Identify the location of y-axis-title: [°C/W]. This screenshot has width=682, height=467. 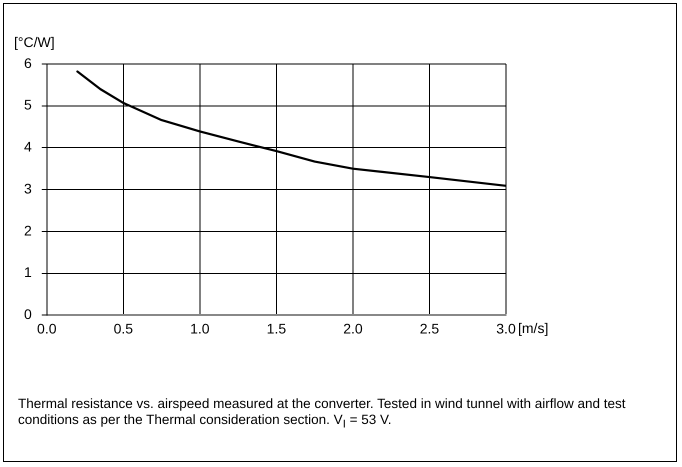
(34, 42).